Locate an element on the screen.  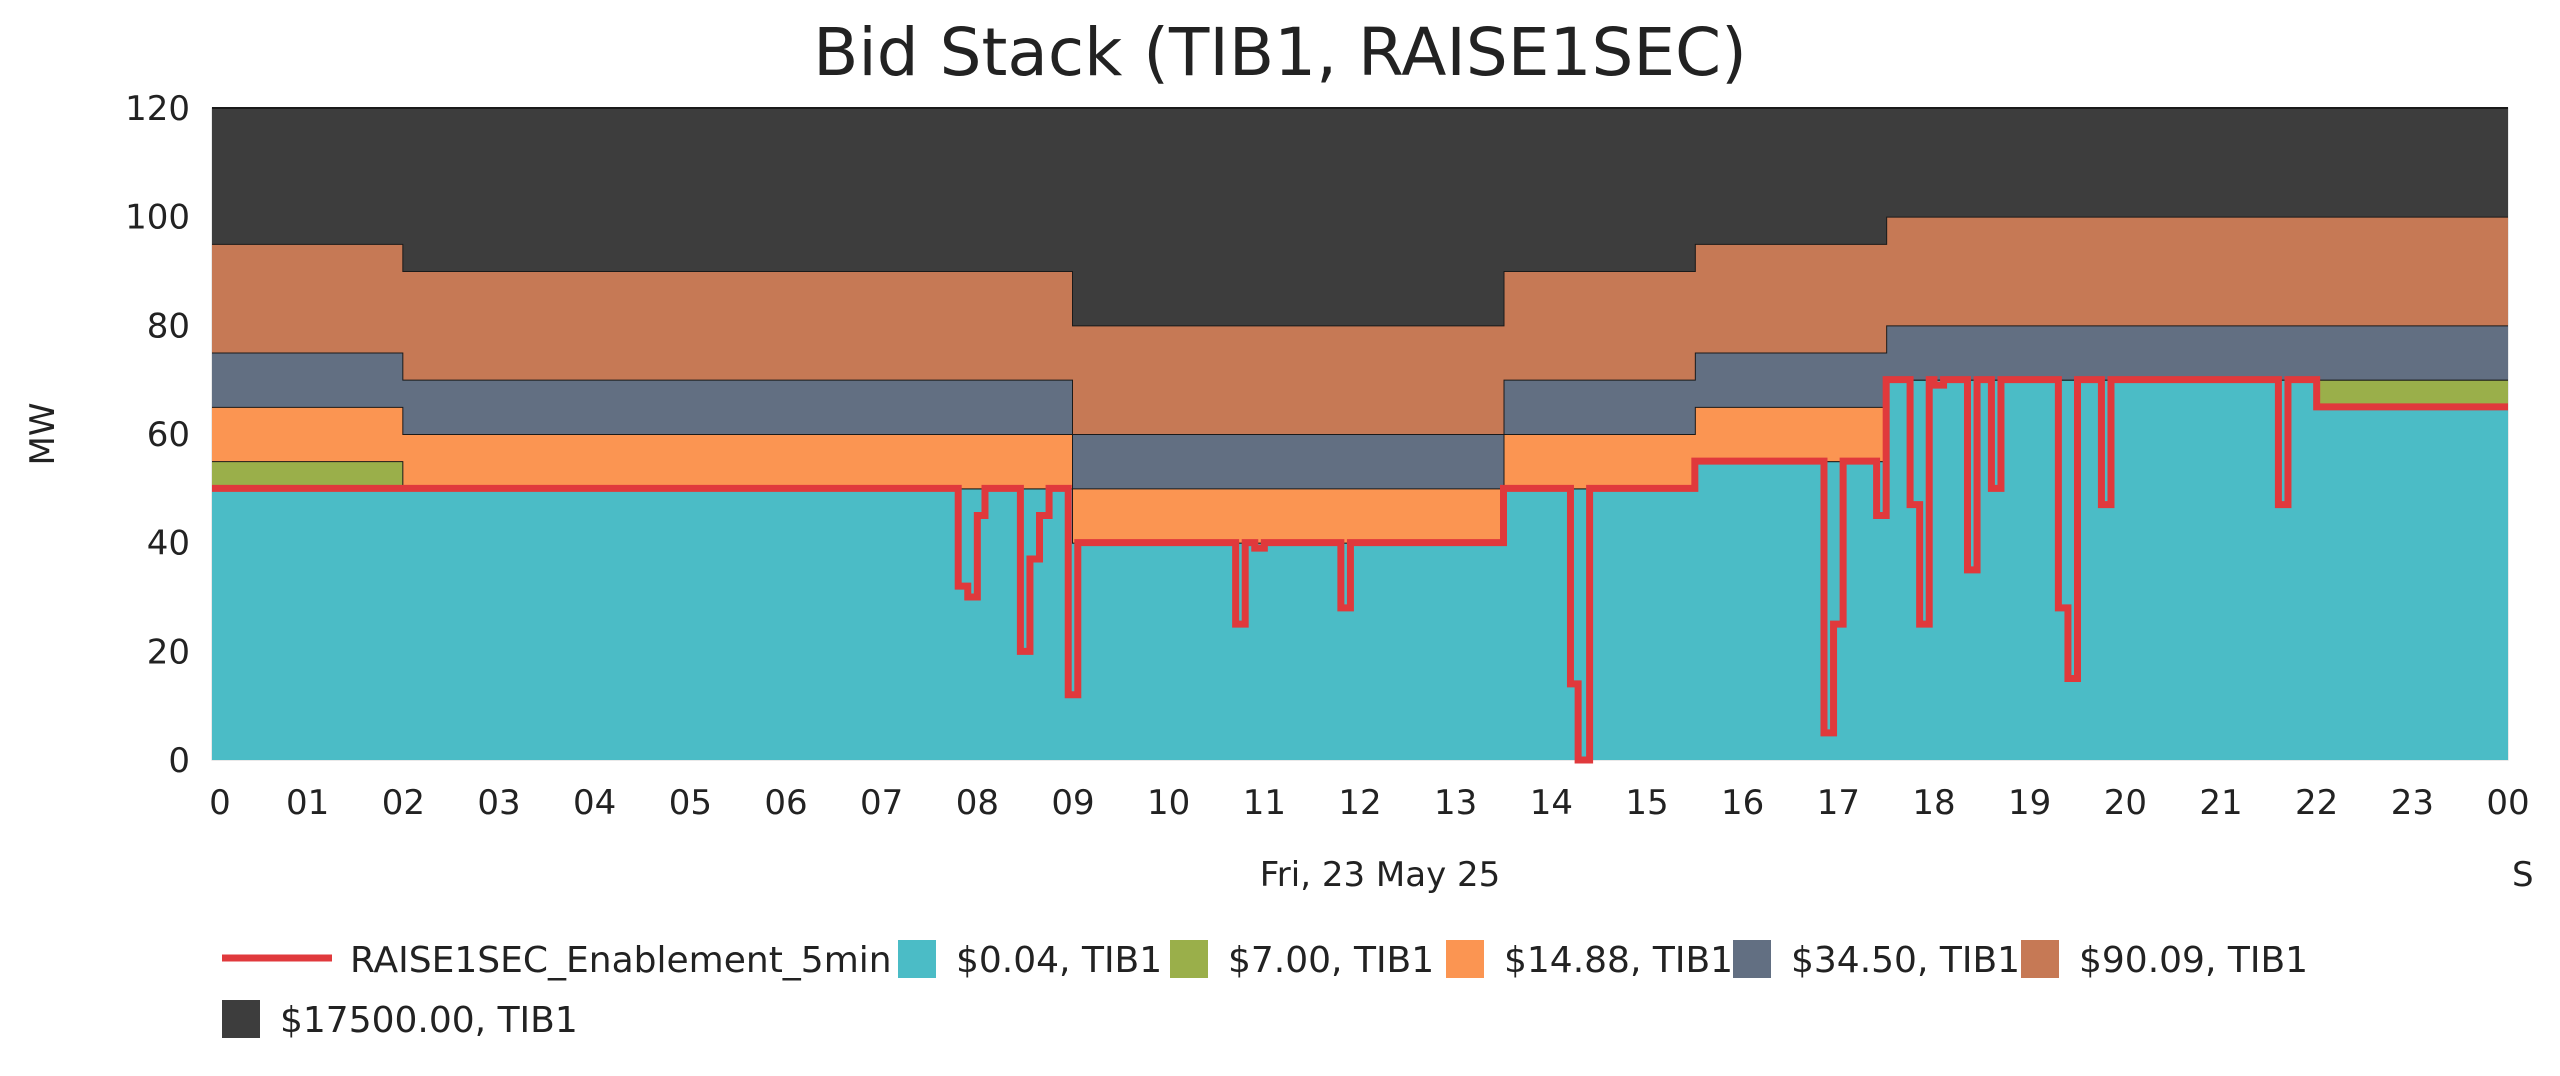
x-tick-label: 04 is located at coordinates (594, 803).